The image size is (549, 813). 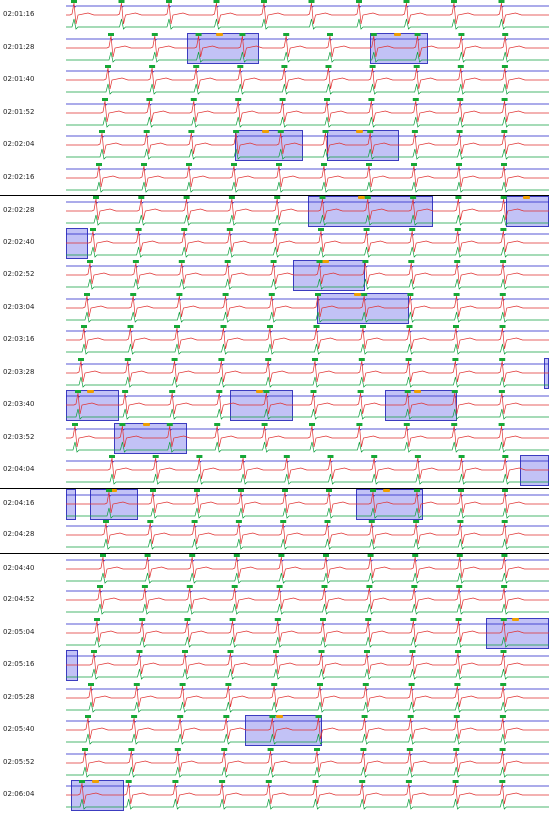 I want to click on ecg-strip-row: 02:04:40, so click(x=274, y=569).